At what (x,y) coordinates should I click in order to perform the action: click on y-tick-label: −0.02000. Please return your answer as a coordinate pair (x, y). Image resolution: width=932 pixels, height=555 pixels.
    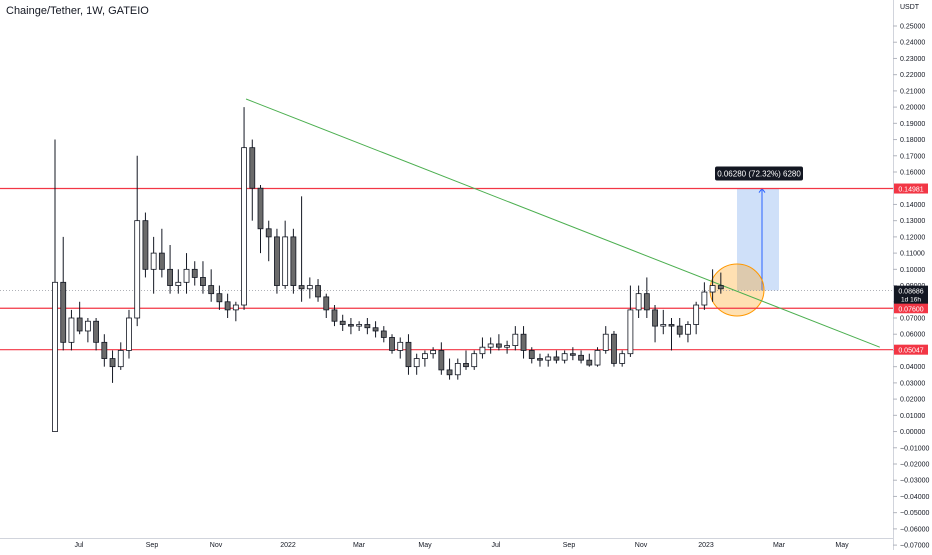
    Looking at the image, I should click on (914, 464).